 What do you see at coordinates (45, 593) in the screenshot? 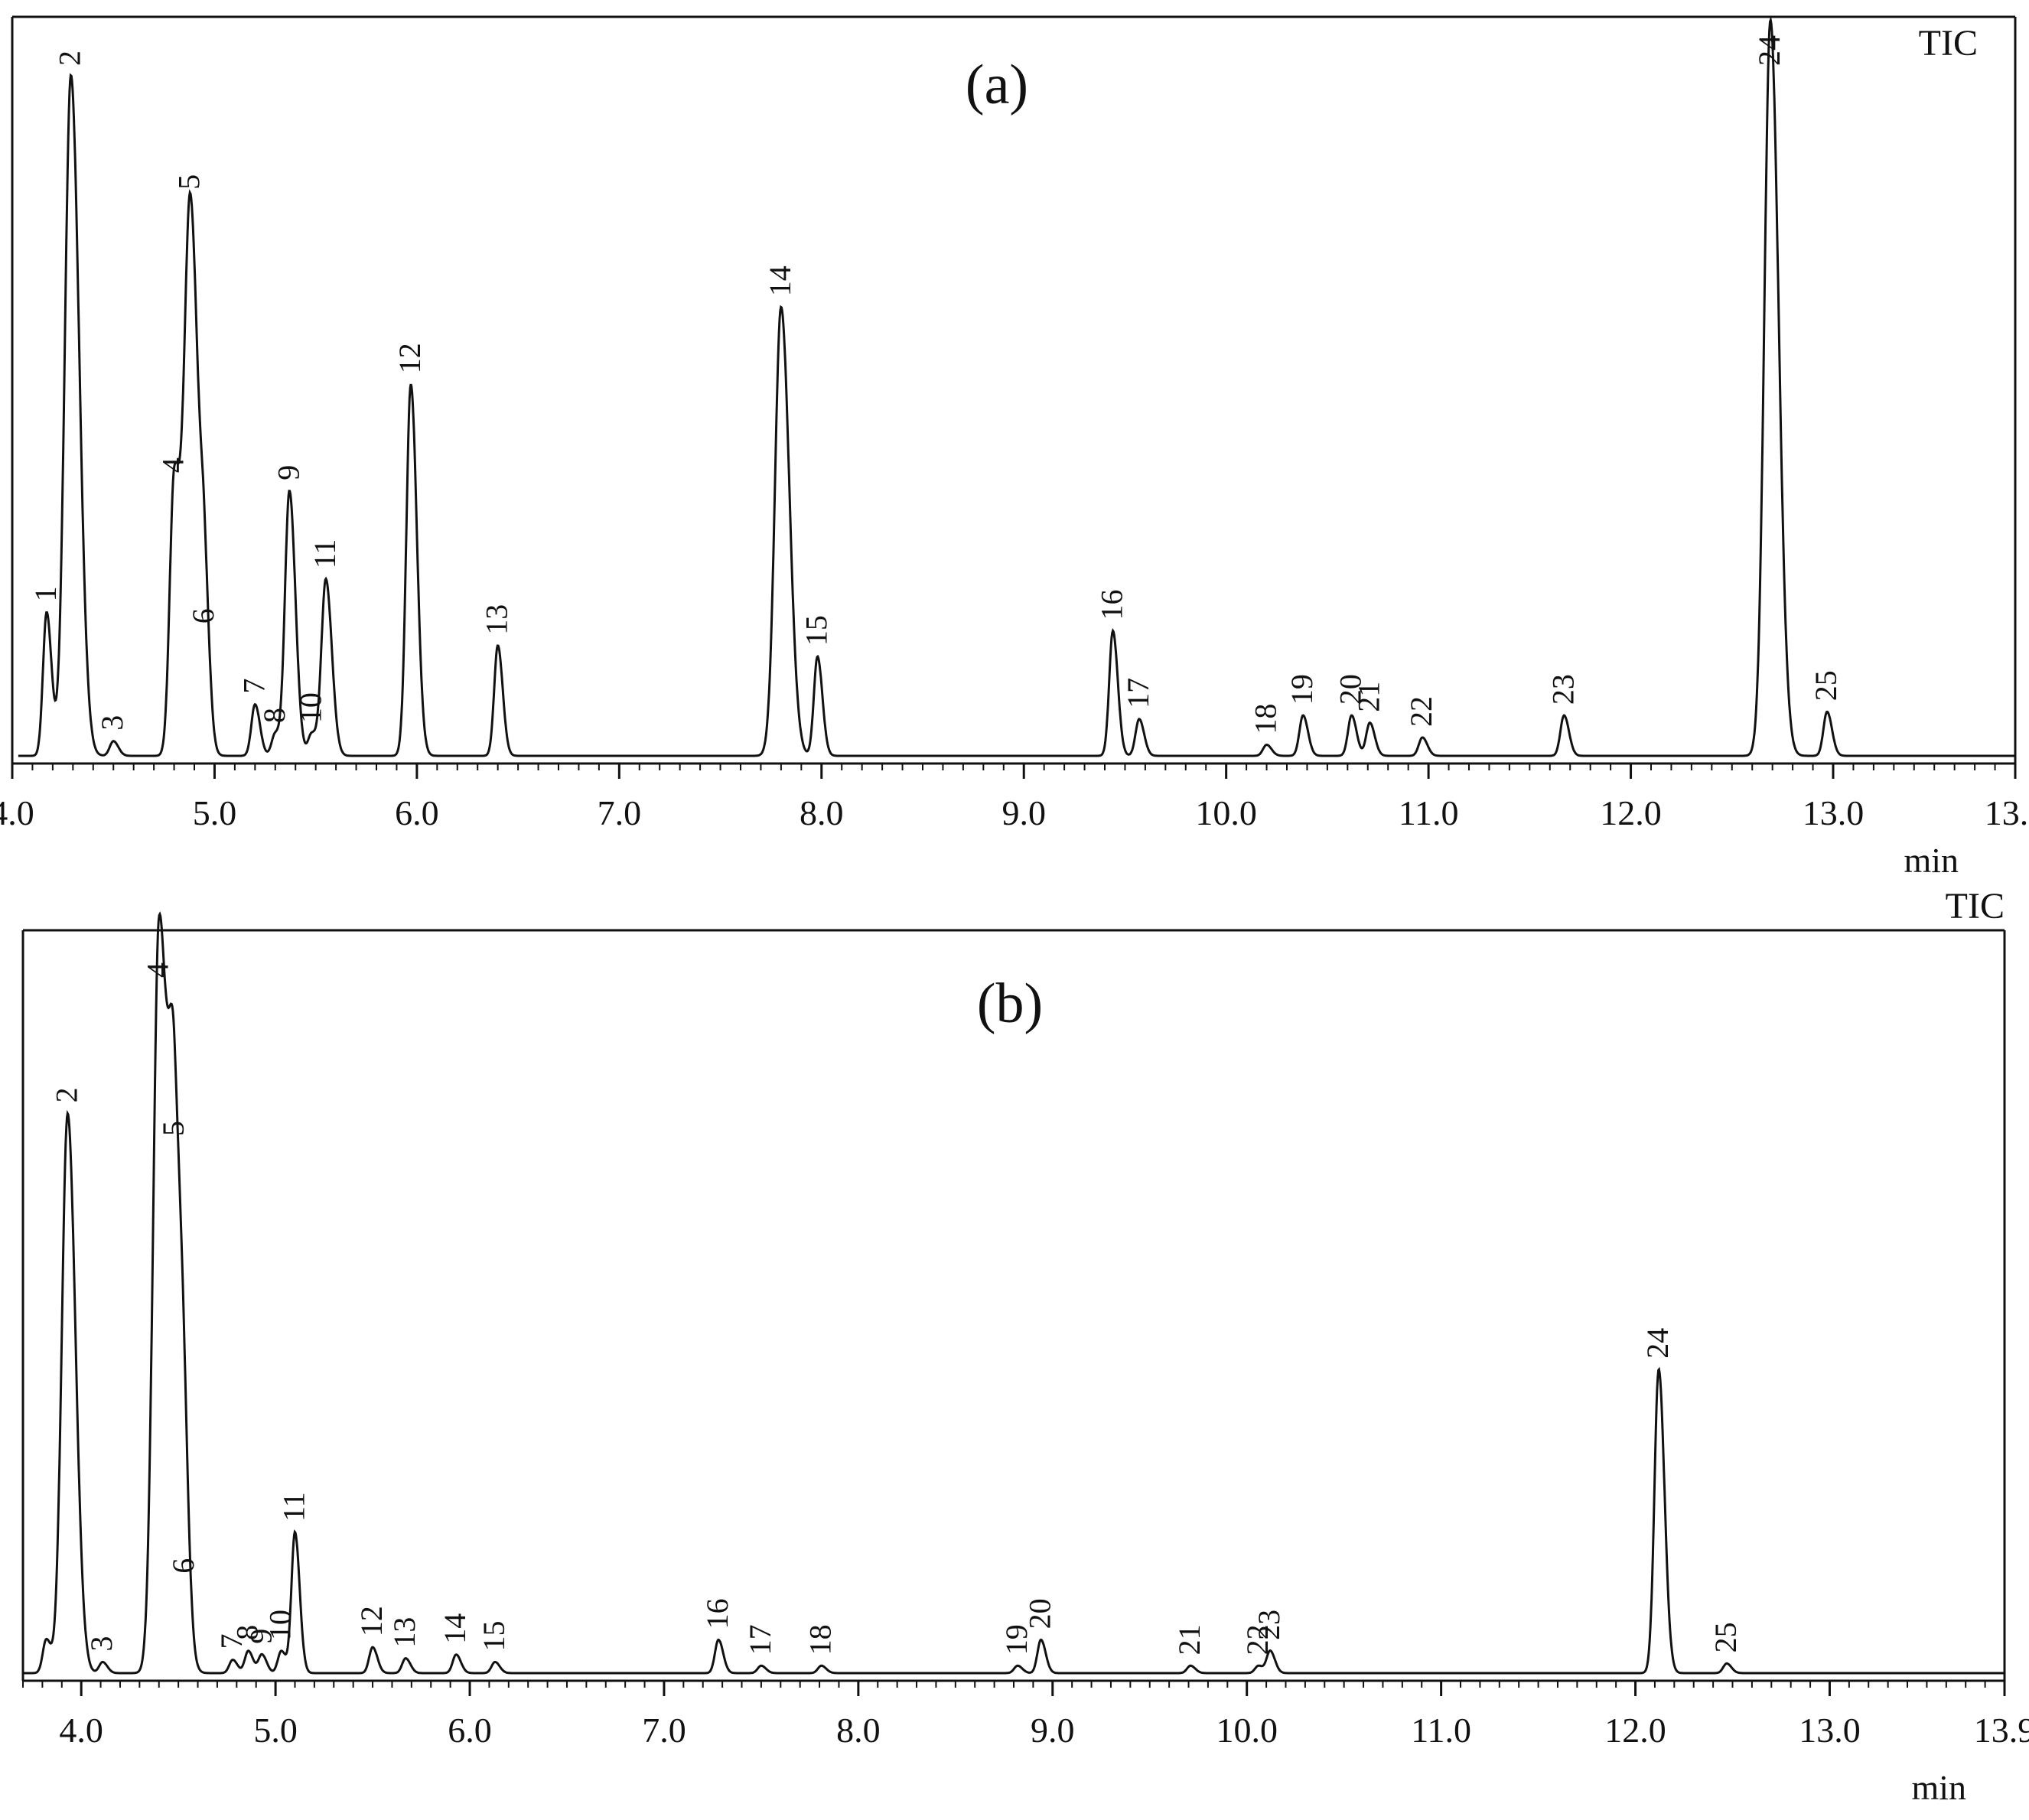
I see `peak-label: 1` at bounding box center [45, 593].